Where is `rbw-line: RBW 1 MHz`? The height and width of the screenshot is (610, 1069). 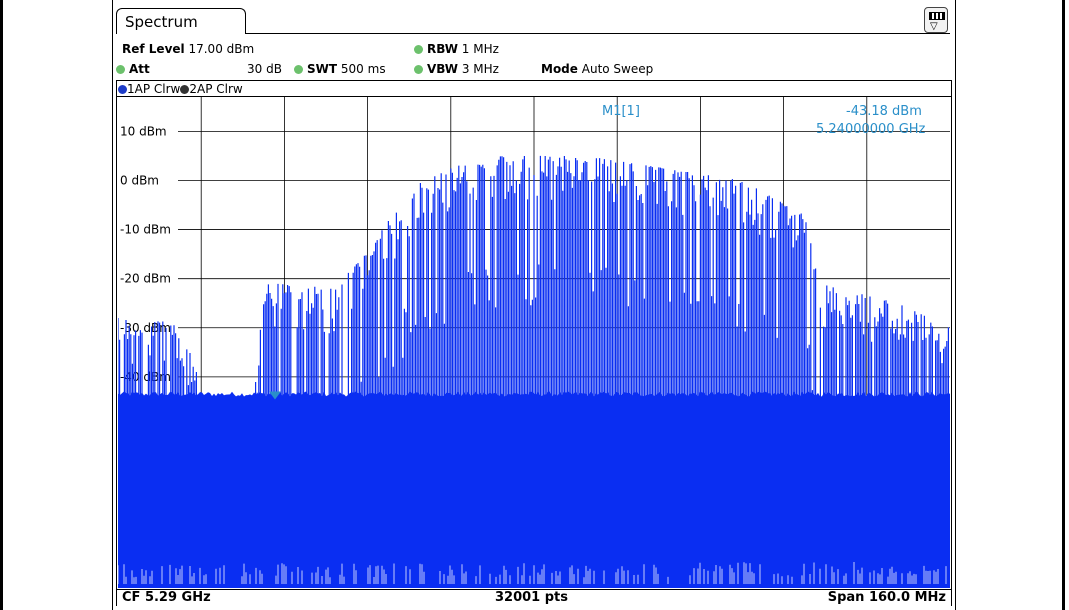
rbw-line: RBW 1 MHz is located at coordinates (456, 49).